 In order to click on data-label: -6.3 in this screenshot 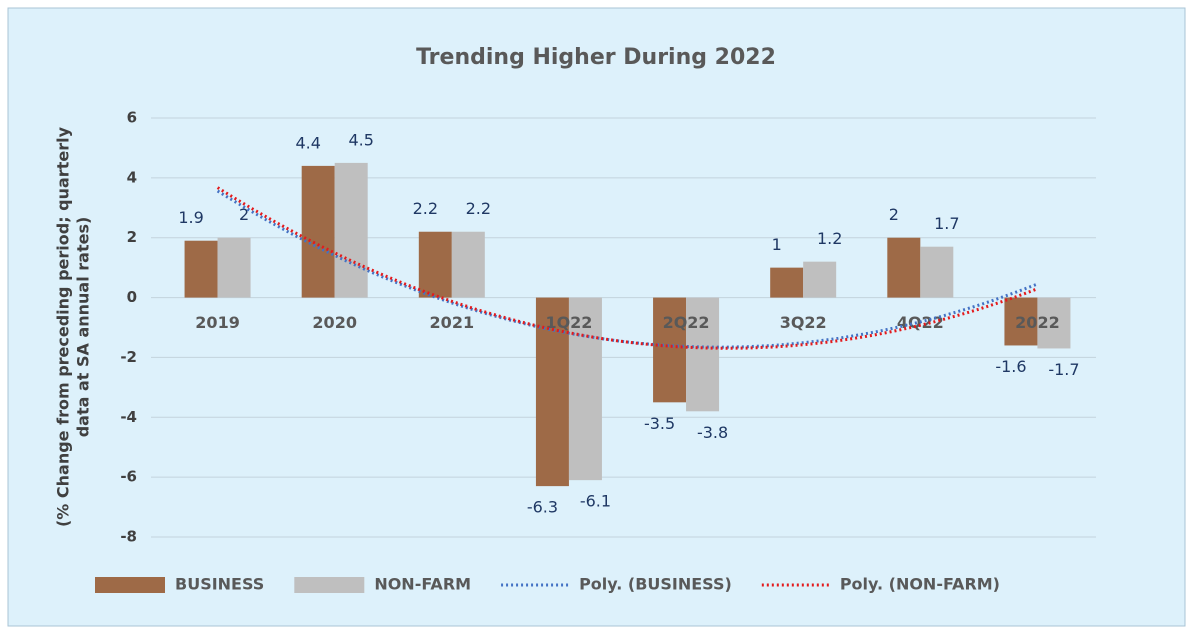, I will do `click(542, 507)`.